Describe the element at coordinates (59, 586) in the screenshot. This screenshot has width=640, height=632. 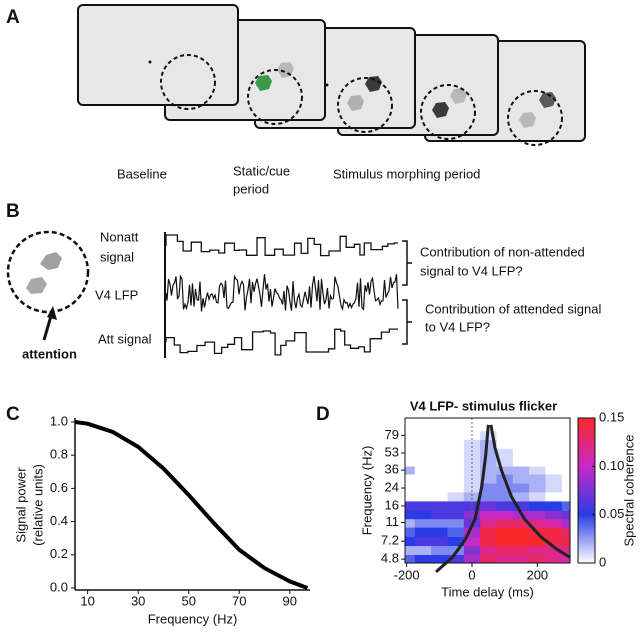
I see `y-tick-label: 0.0` at that location.